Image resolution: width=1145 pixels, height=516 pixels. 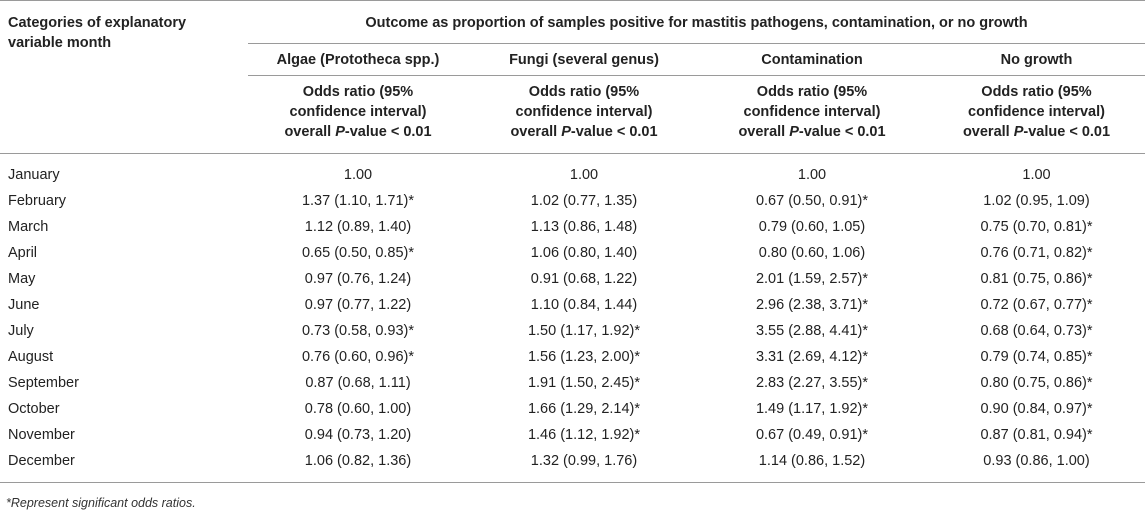 What do you see at coordinates (1036, 201) in the screenshot?
I see `no-growth-cell: 1.02 (0.95, 1.09)` at bounding box center [1036, 201].